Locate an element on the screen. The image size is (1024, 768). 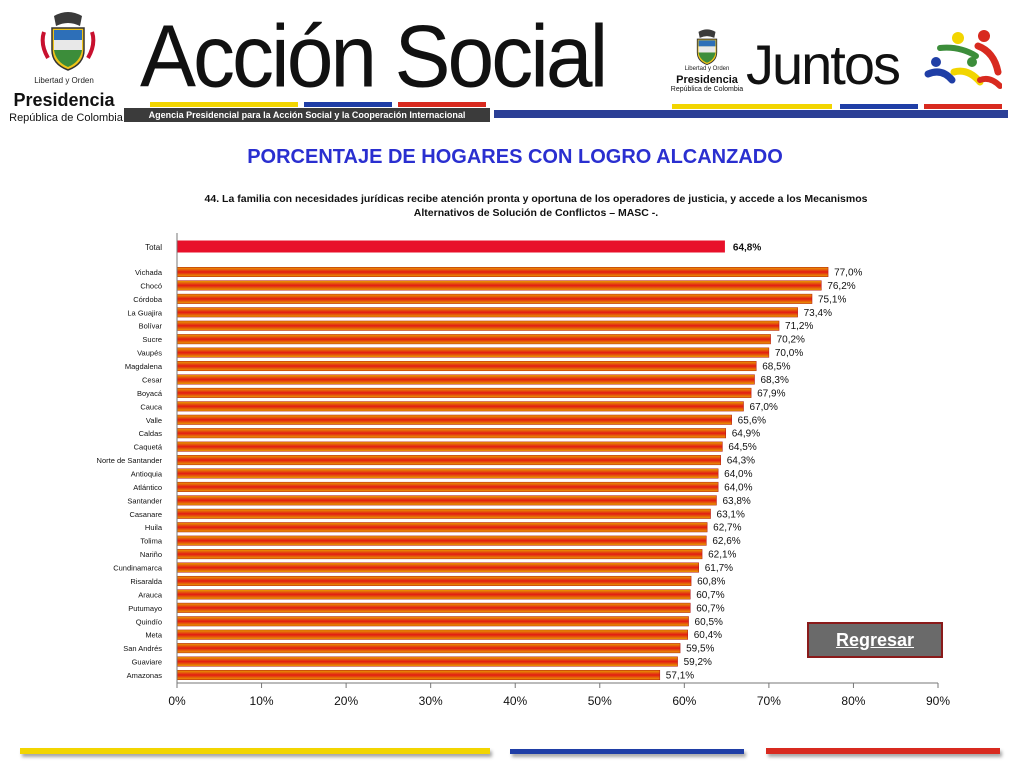
data-label: 63,1% is located at coordinates (731, 514).